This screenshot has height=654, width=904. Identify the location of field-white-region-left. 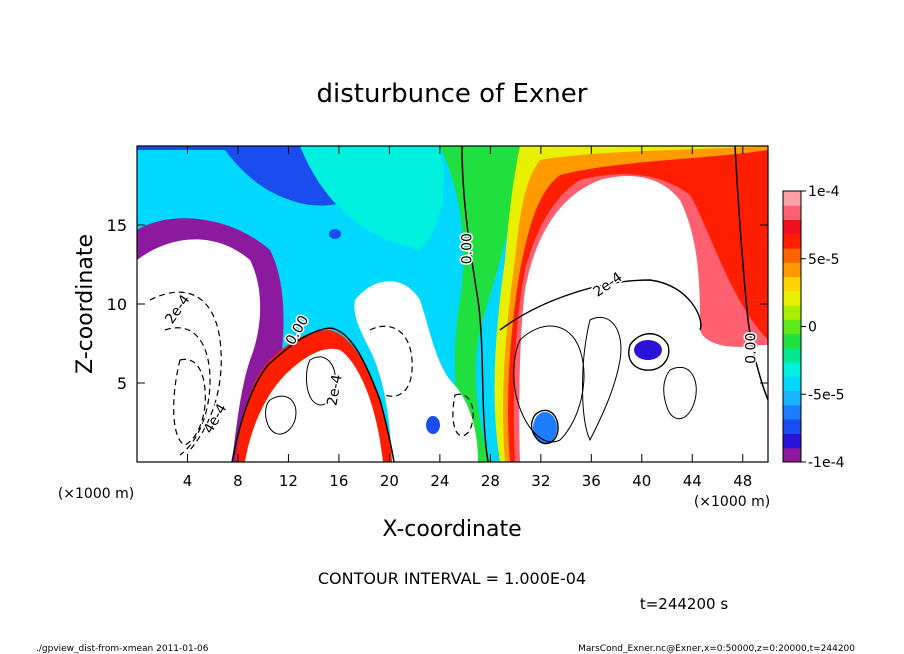
(199, 350).